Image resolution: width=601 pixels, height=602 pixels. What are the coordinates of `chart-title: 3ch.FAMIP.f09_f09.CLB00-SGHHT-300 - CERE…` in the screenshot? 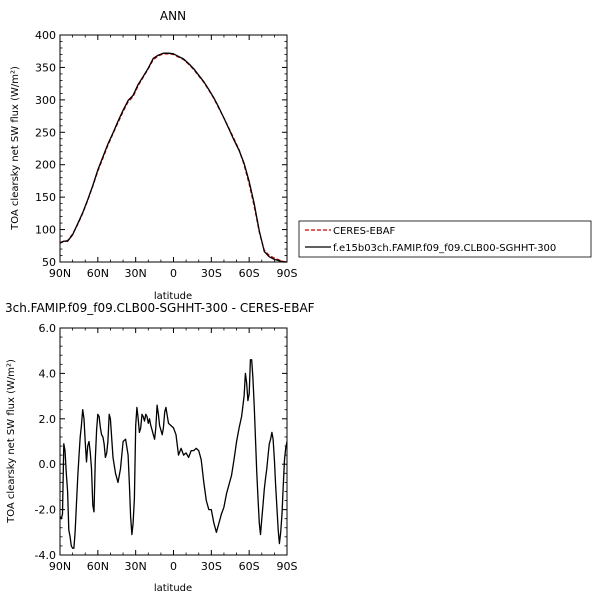 It's located at (160, 308).